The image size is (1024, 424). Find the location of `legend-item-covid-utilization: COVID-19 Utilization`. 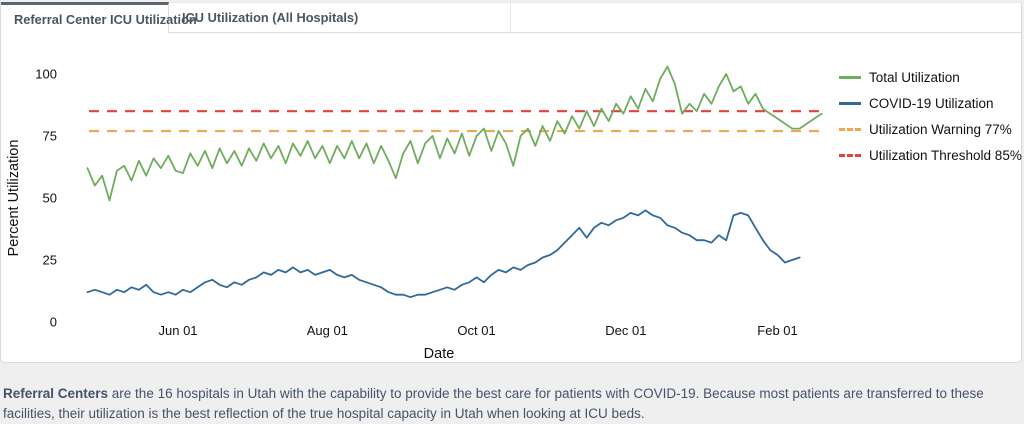

legend-item-covid-utilization: COVID-19 Utilization is located at coordinates (931, 103).